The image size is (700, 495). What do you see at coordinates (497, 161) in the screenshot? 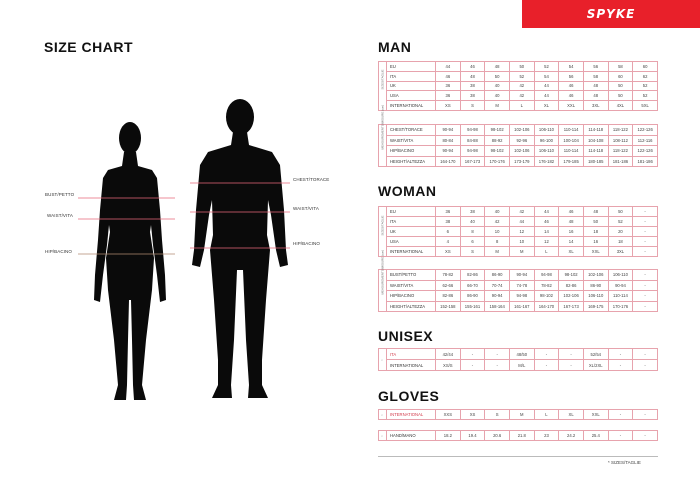
I see `table-cell: 170-176` at bounding box center [497, 161].